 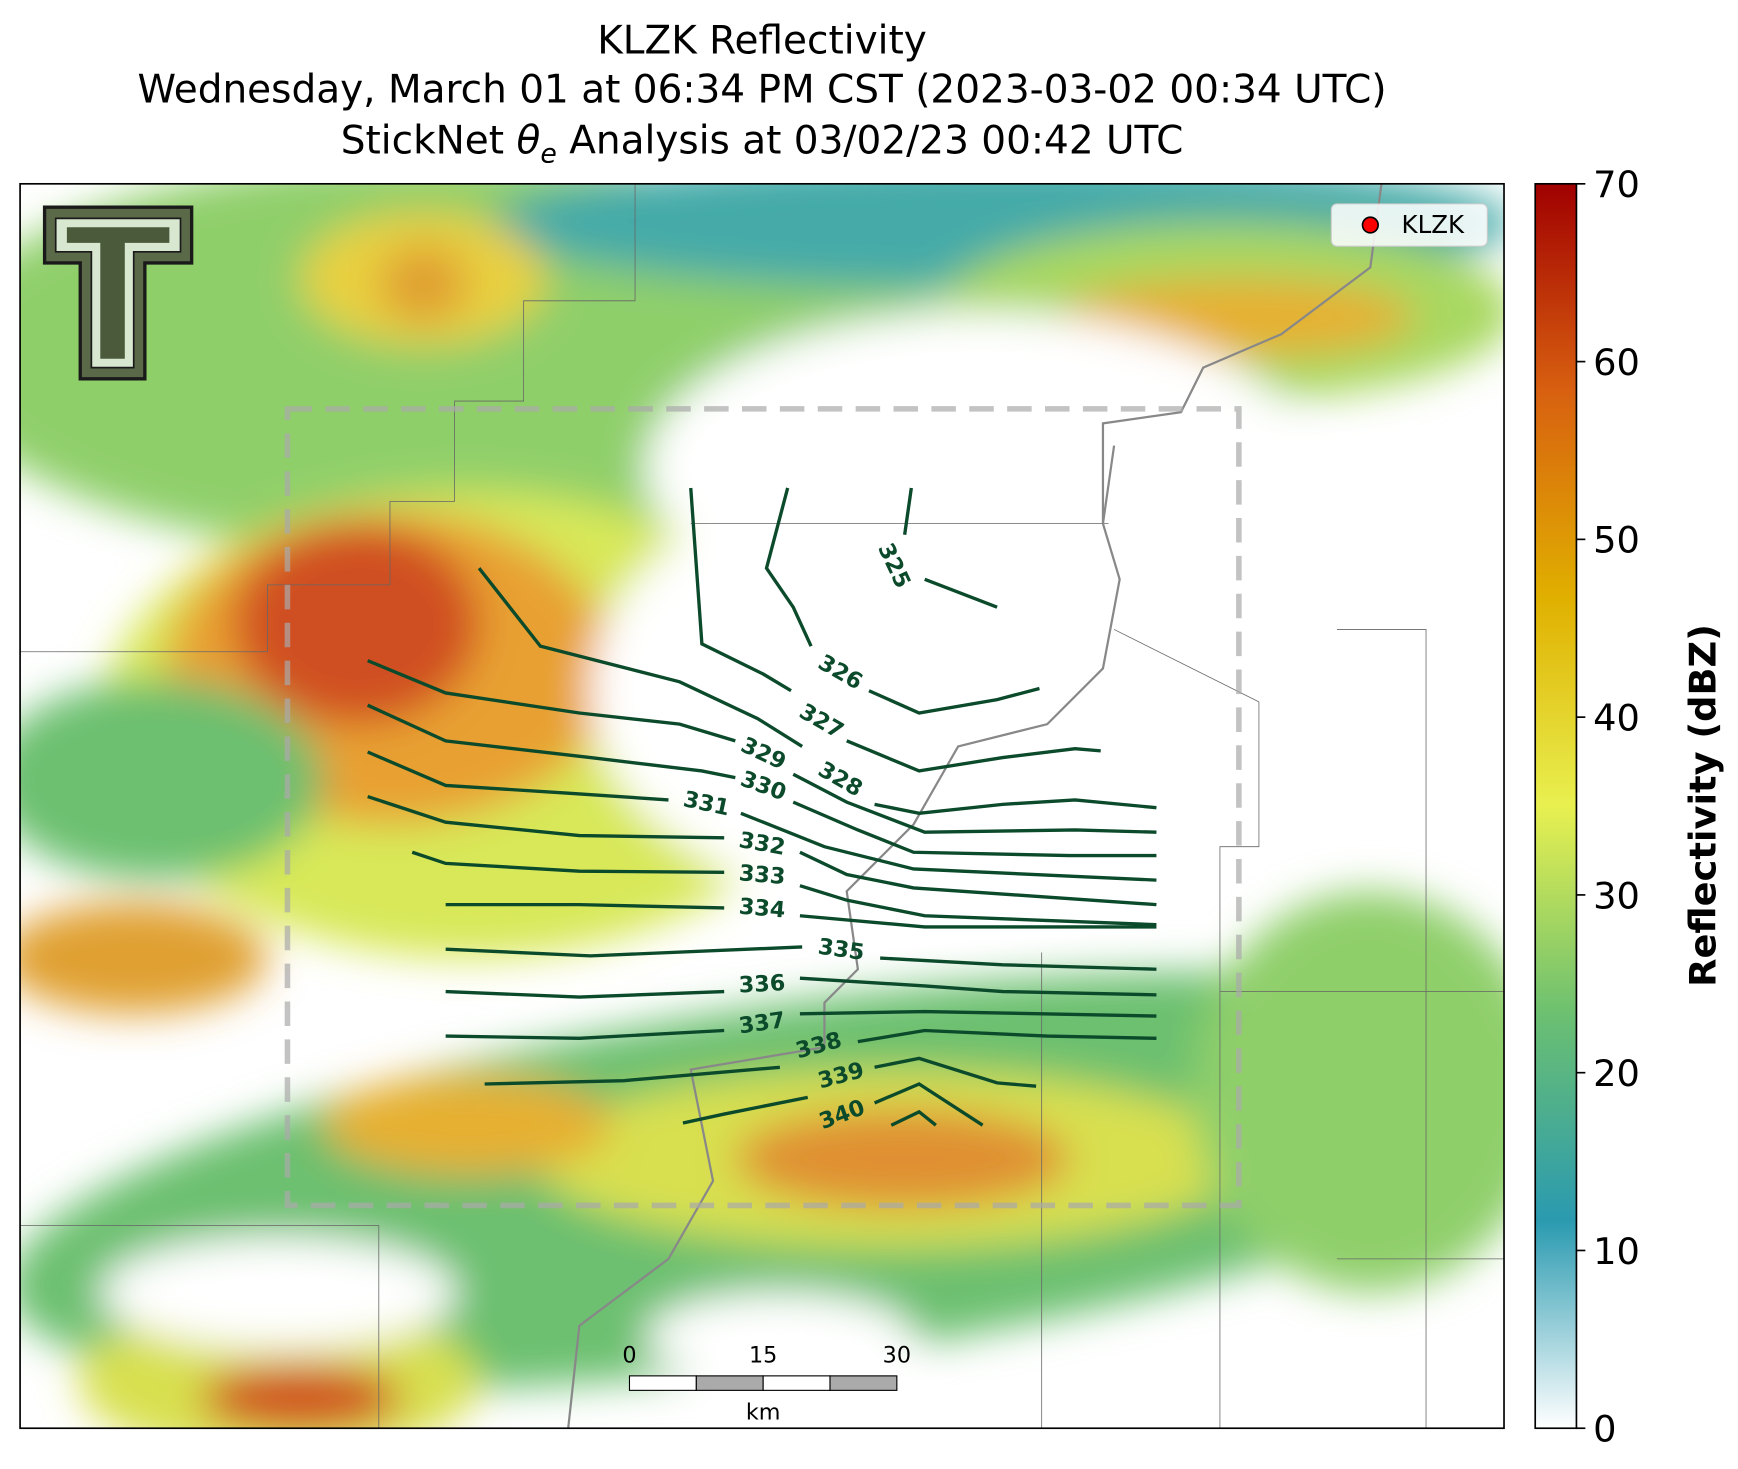 I want to click on colorbar-tick-label: 20, so click(x=1616, y=1073).